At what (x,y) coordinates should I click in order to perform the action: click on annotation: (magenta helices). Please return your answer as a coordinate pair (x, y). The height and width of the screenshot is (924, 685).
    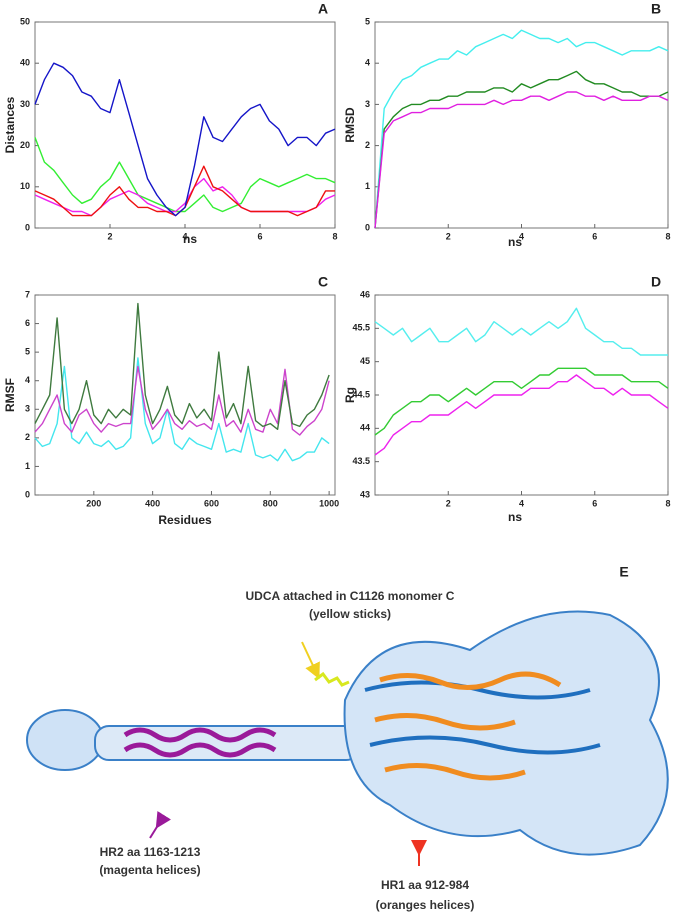
    Looking at the image, I should click on (149, 870).